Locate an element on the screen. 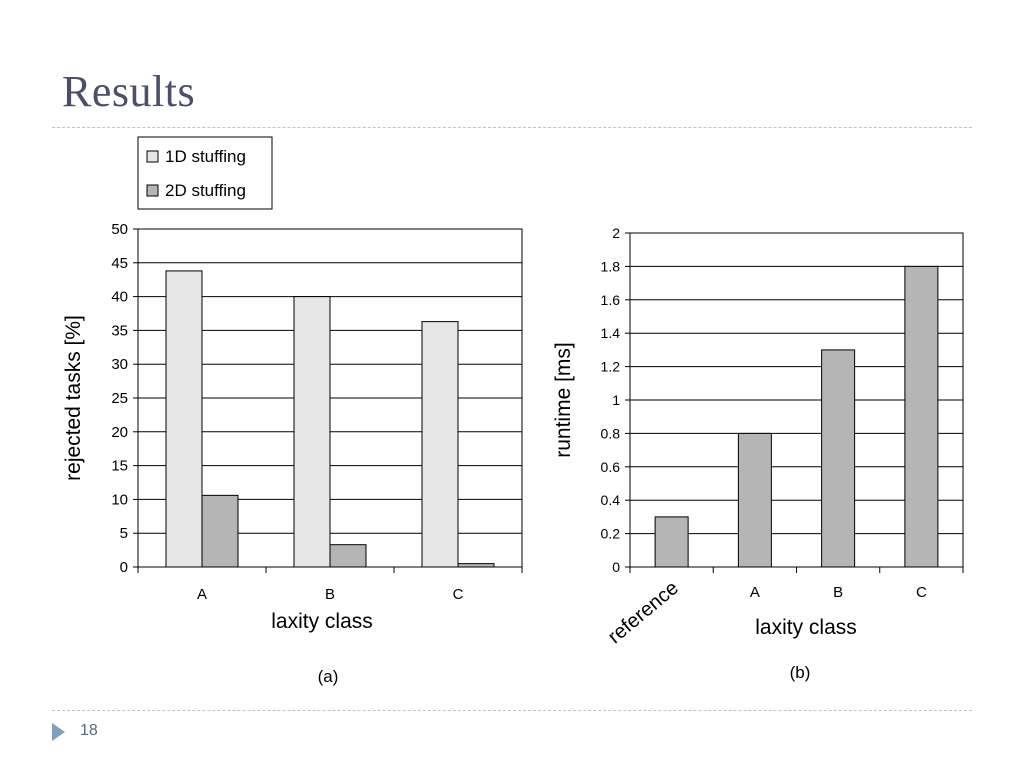 This screenshot has height=768, width=1024. bar-1d-stuffing-c is located at coordinates (440, 444).